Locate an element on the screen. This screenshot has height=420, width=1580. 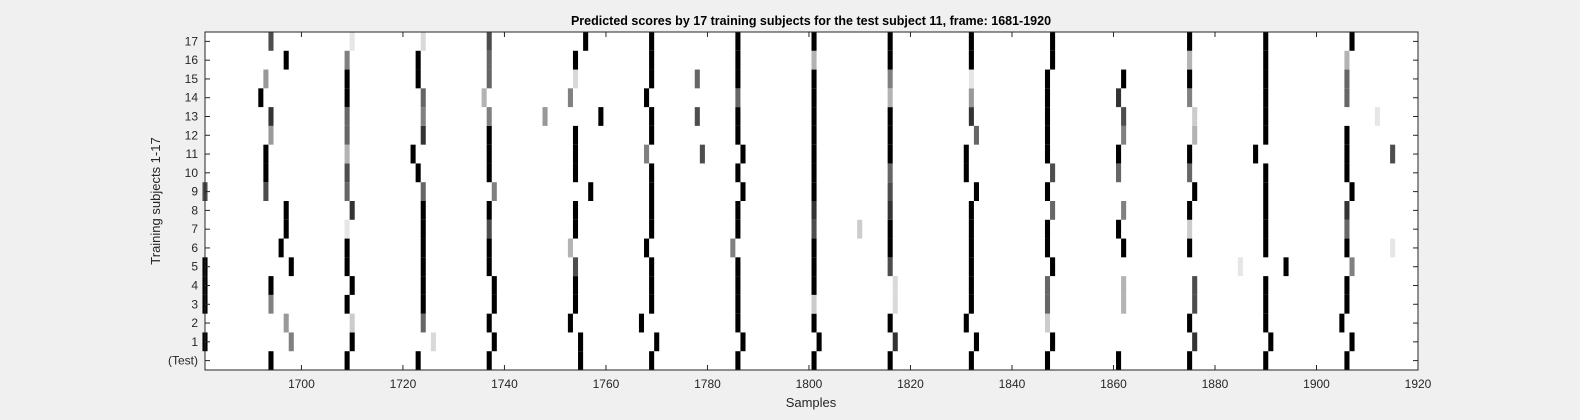
y-tick-label: 11 is located at coordinates (192, 154).